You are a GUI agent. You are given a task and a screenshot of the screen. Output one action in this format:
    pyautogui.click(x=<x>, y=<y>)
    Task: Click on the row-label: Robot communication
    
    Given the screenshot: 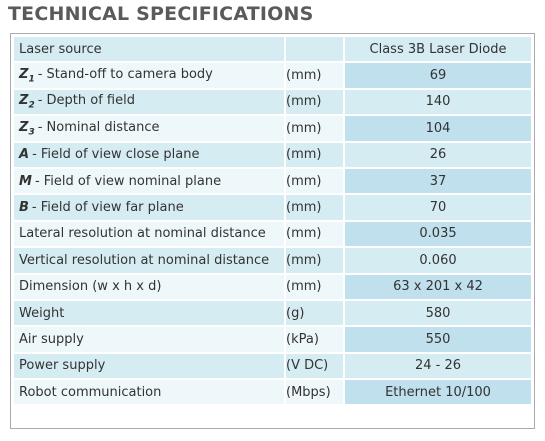 What is the action you would take?
    pyautogui.click(x=149, y=392)
    